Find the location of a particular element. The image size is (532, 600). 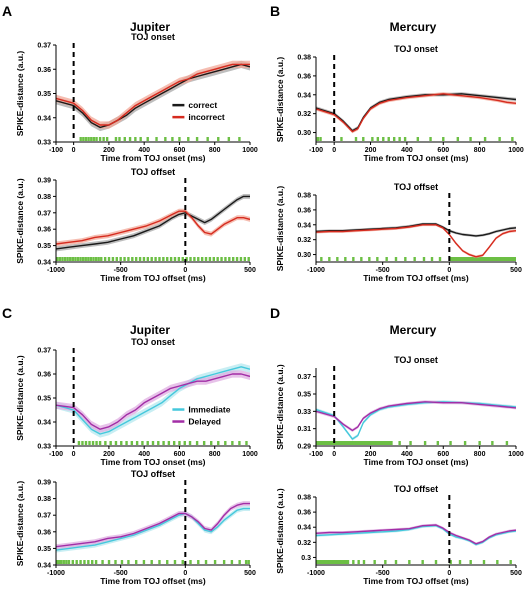

series-line-immediate is located at coordinates (153, 400).